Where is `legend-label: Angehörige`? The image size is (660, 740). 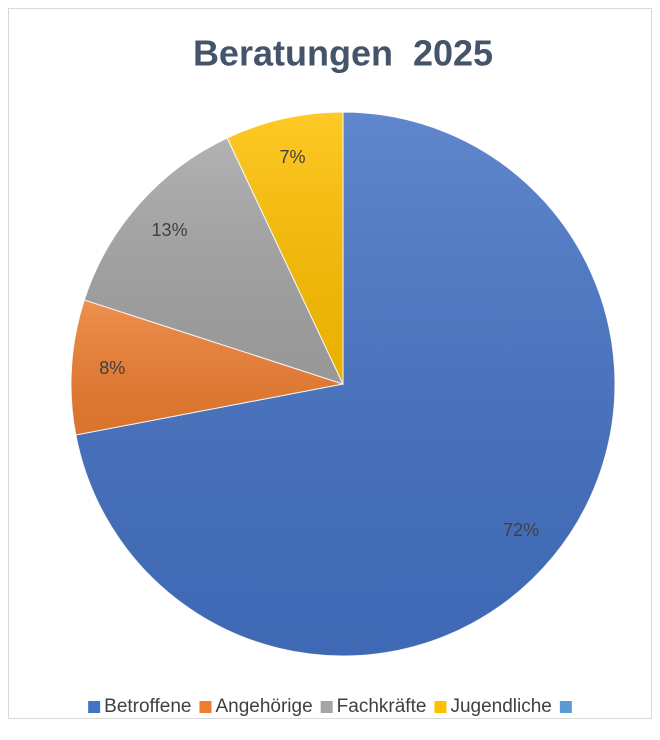 legend-label: Angehörige is located at coordinates (263, 706).